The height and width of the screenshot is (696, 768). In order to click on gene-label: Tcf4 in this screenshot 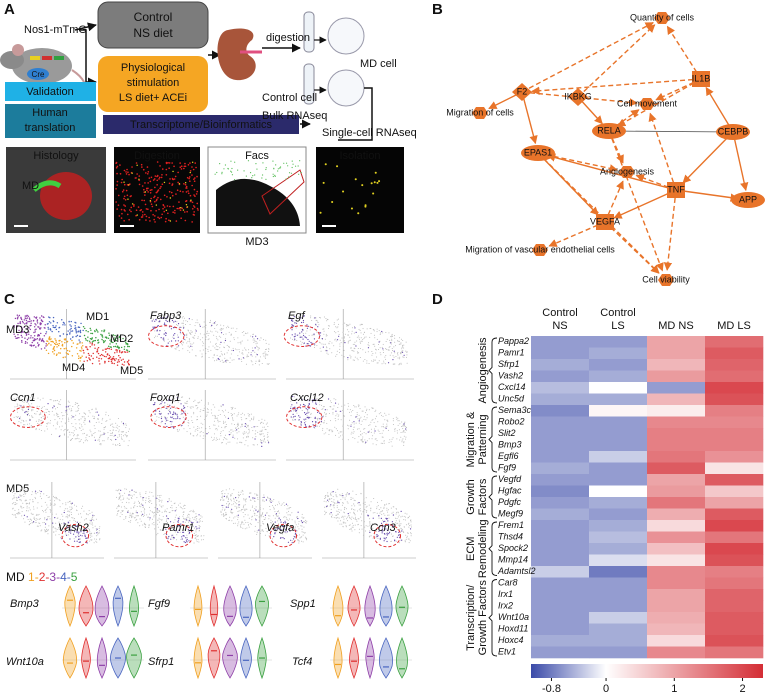, I will do `click(302, 662)`.